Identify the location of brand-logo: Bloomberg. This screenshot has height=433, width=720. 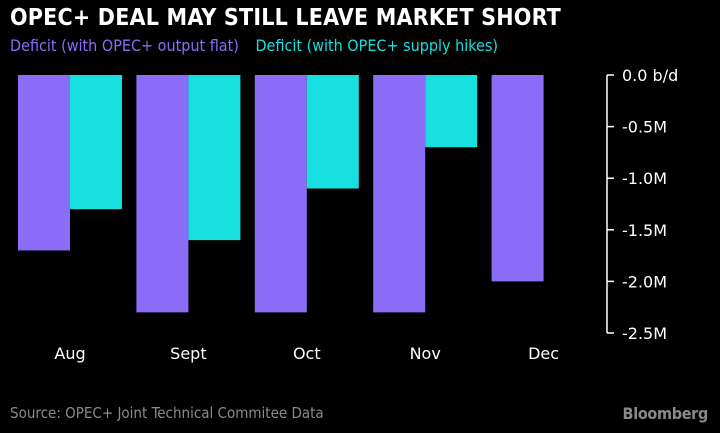
(665, 413).